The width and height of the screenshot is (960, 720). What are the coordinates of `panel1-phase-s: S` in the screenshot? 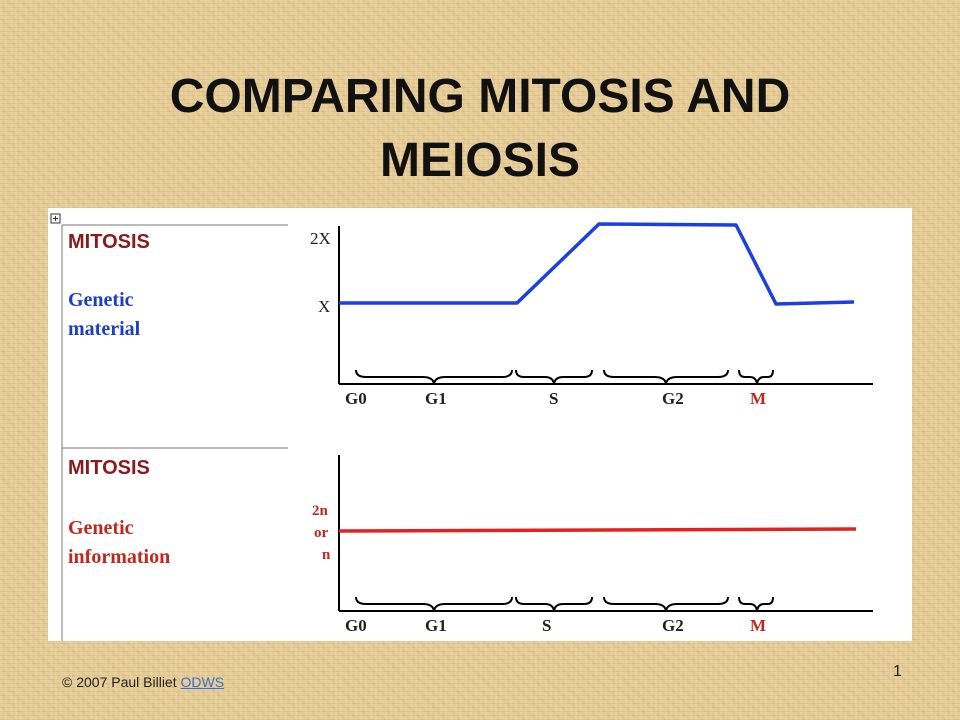 It's located at (553, 398).